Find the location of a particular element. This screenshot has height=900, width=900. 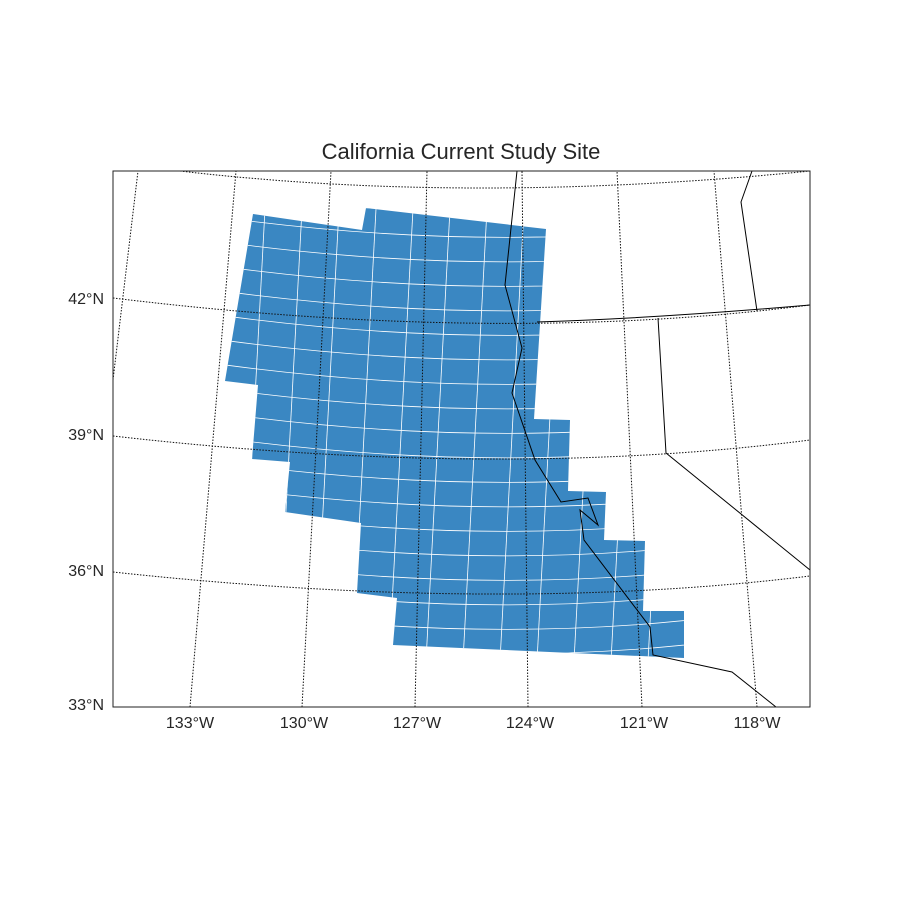

lat-label: 33°N is located at coordinates (86, 705).